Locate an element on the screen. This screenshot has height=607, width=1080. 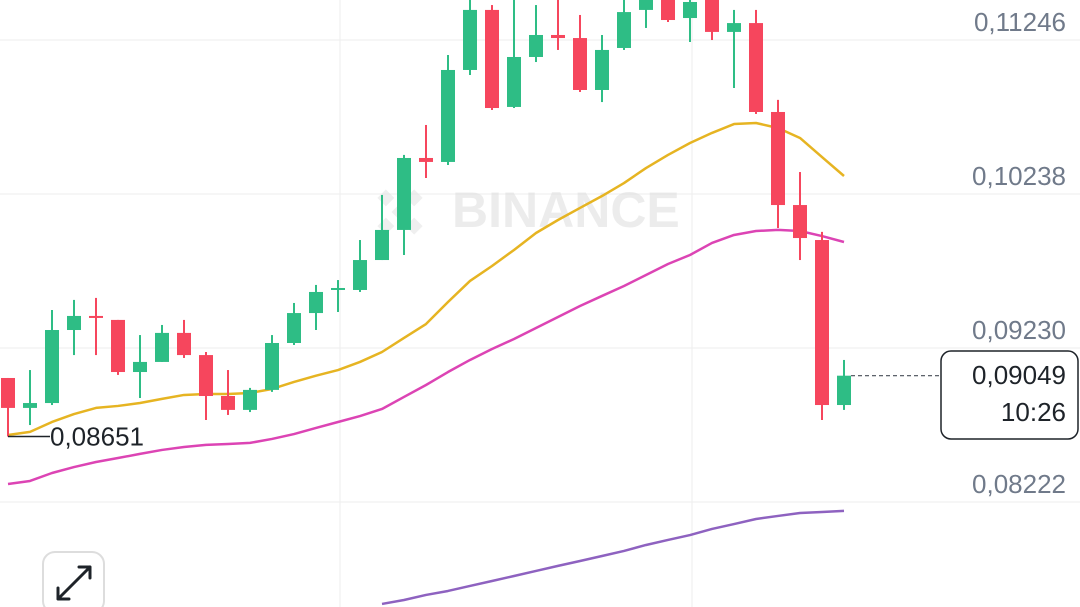
price-axis: 0,11246 0,10238 0,09230 0,08222 is located at coordinates (1019, 253).